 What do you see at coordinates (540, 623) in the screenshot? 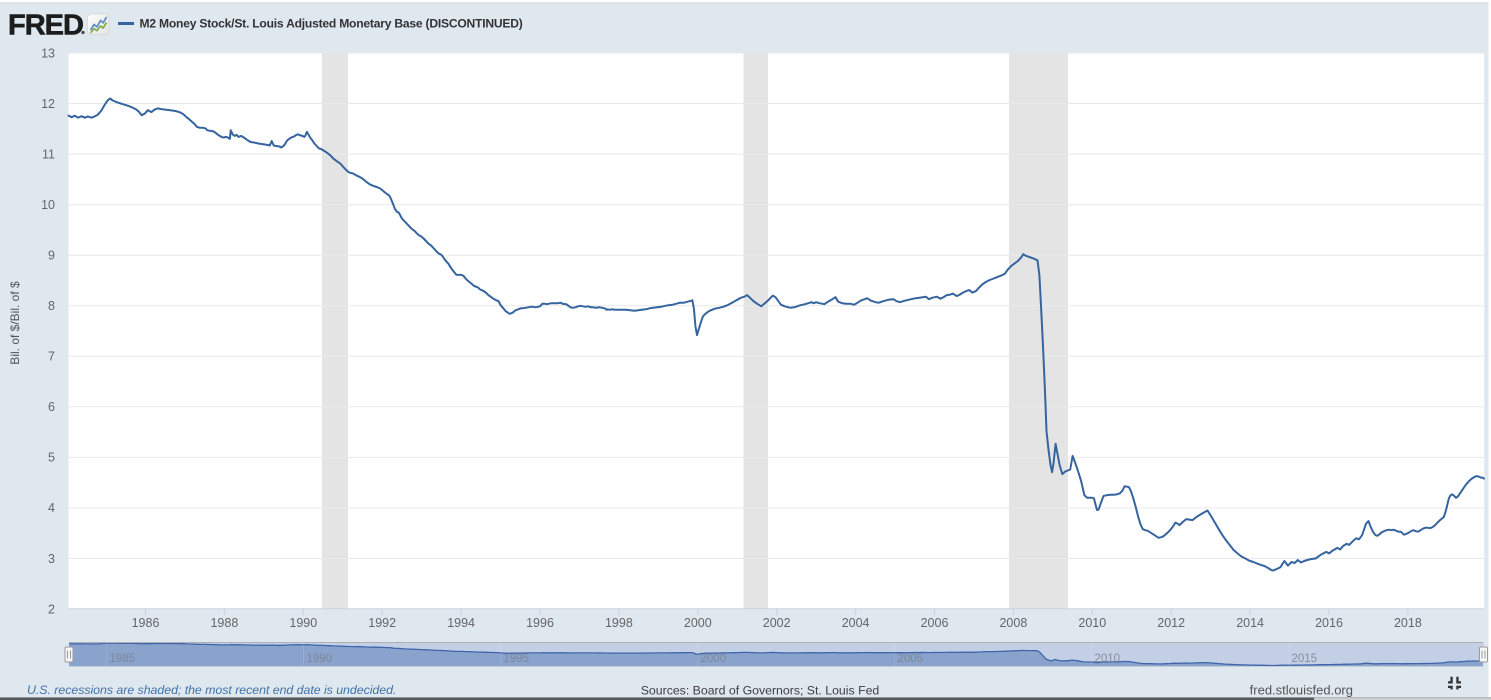
I see `svg-text: 1996` at bounding box center [540, 623].